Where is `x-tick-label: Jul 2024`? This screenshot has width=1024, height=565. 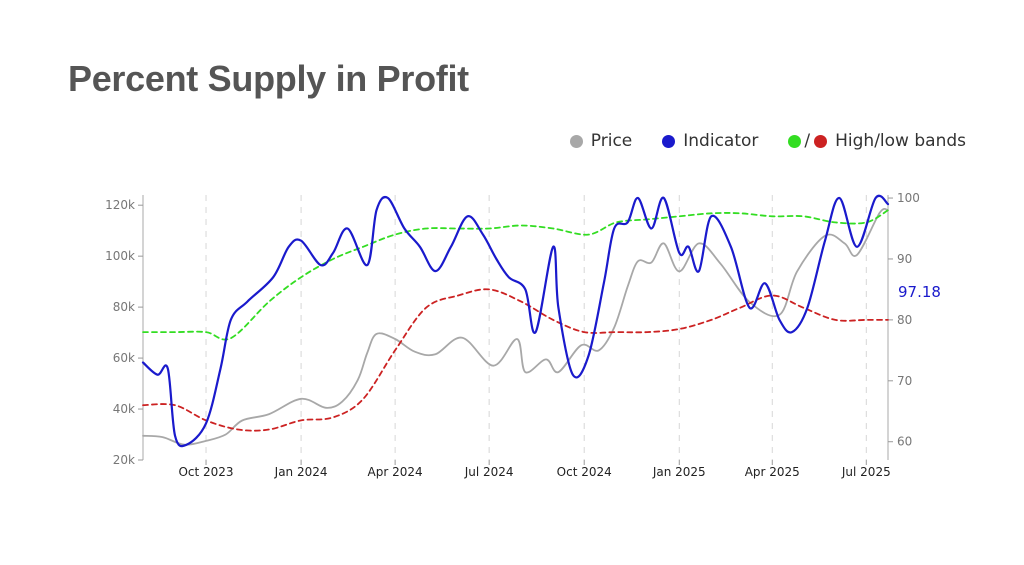 x-tick-label: Jul 2024 is located at coordinates (489, 472).